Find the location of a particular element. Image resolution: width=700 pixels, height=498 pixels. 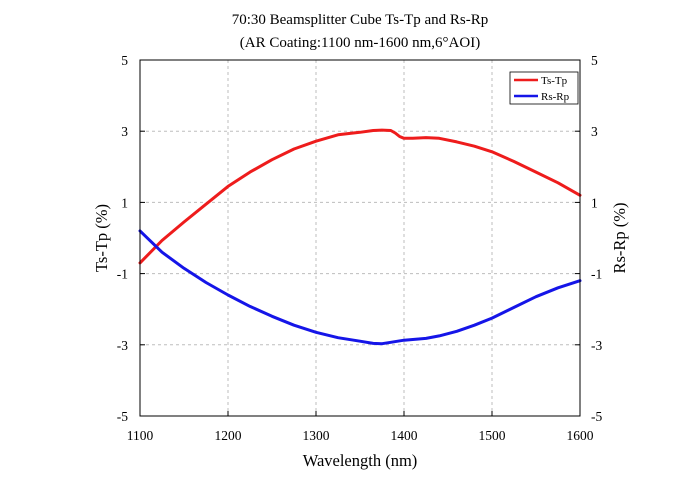

y-tick-label-right: 3 is located at coordinates (594, 131).